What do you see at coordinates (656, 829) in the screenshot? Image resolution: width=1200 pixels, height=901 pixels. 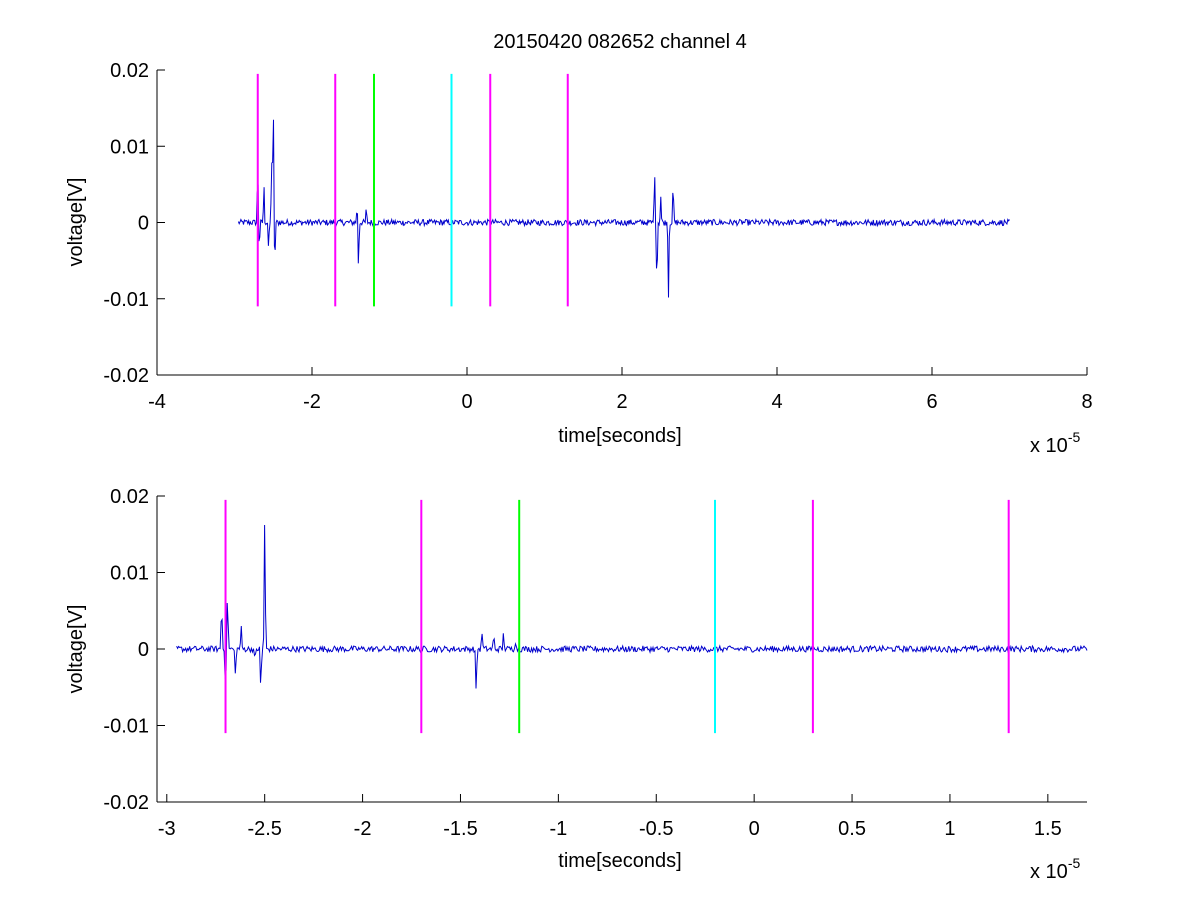 I see `bottom-x-tick-label: -0.5` at bounding box center [656, 829].